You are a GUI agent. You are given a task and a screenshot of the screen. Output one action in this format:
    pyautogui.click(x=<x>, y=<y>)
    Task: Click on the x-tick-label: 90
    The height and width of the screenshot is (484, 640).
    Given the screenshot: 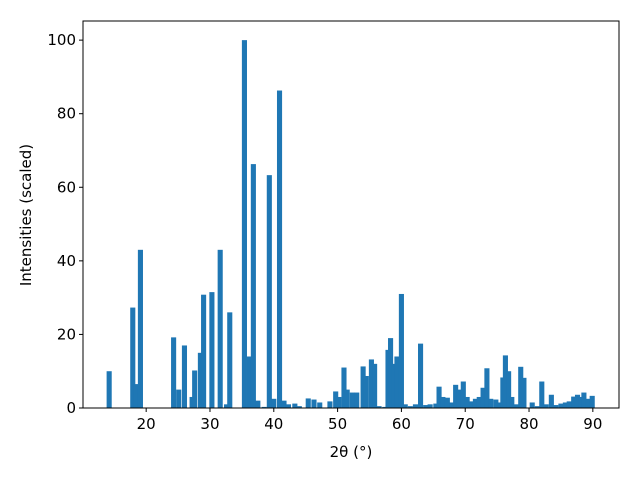 What is the action you would take?
    pyautogui.click(x=592, y=424)
    